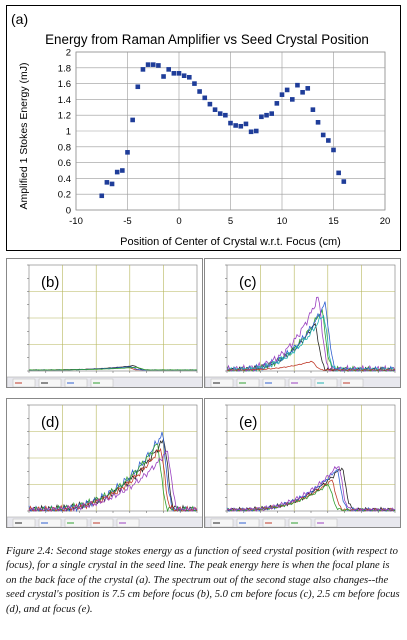 Image resolution: width=407 pixels, height=640 pixels. I want to click on x-tick-label: 20, so click(385, 221).